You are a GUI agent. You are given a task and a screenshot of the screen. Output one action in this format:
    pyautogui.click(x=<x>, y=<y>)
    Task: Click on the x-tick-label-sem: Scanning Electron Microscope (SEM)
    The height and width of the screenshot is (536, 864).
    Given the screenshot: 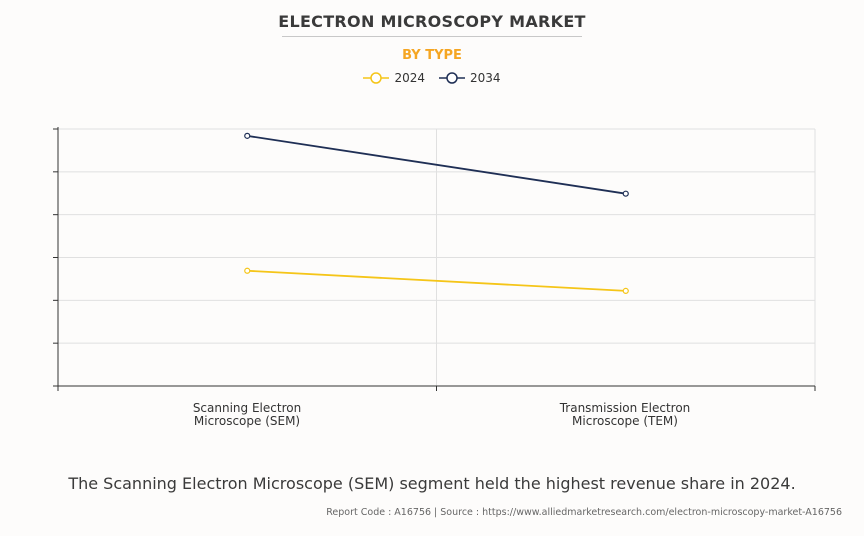 What is the action you would take?
    pyautogui.click(x=247, y=415)
    